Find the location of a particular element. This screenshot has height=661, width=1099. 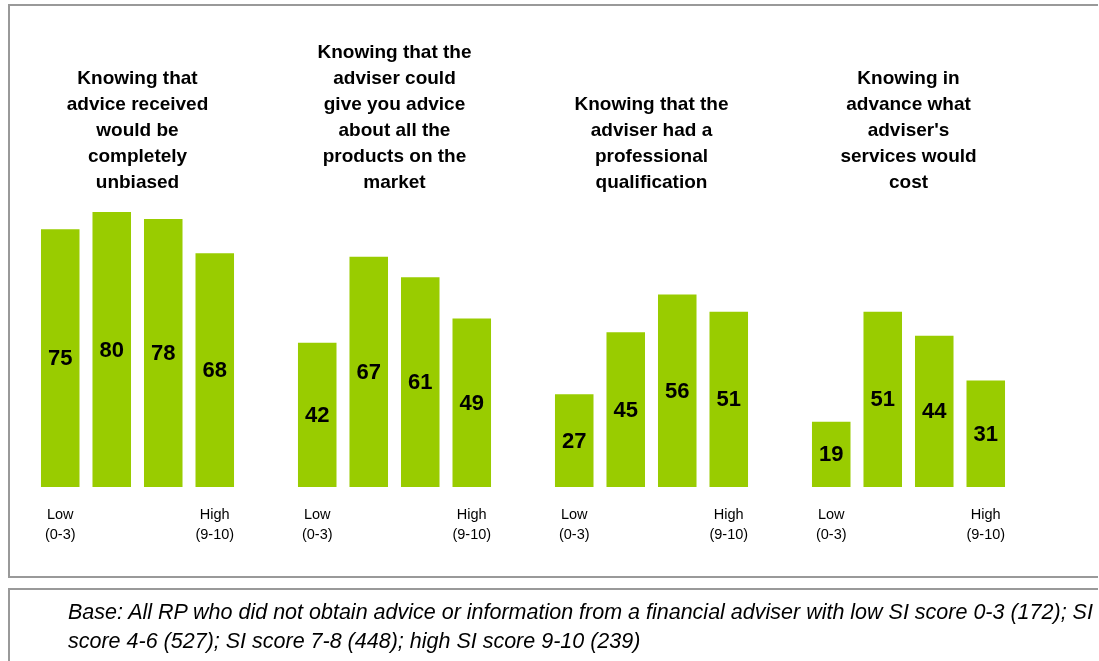

data-label: 42 is located at coordinates (317, 414).